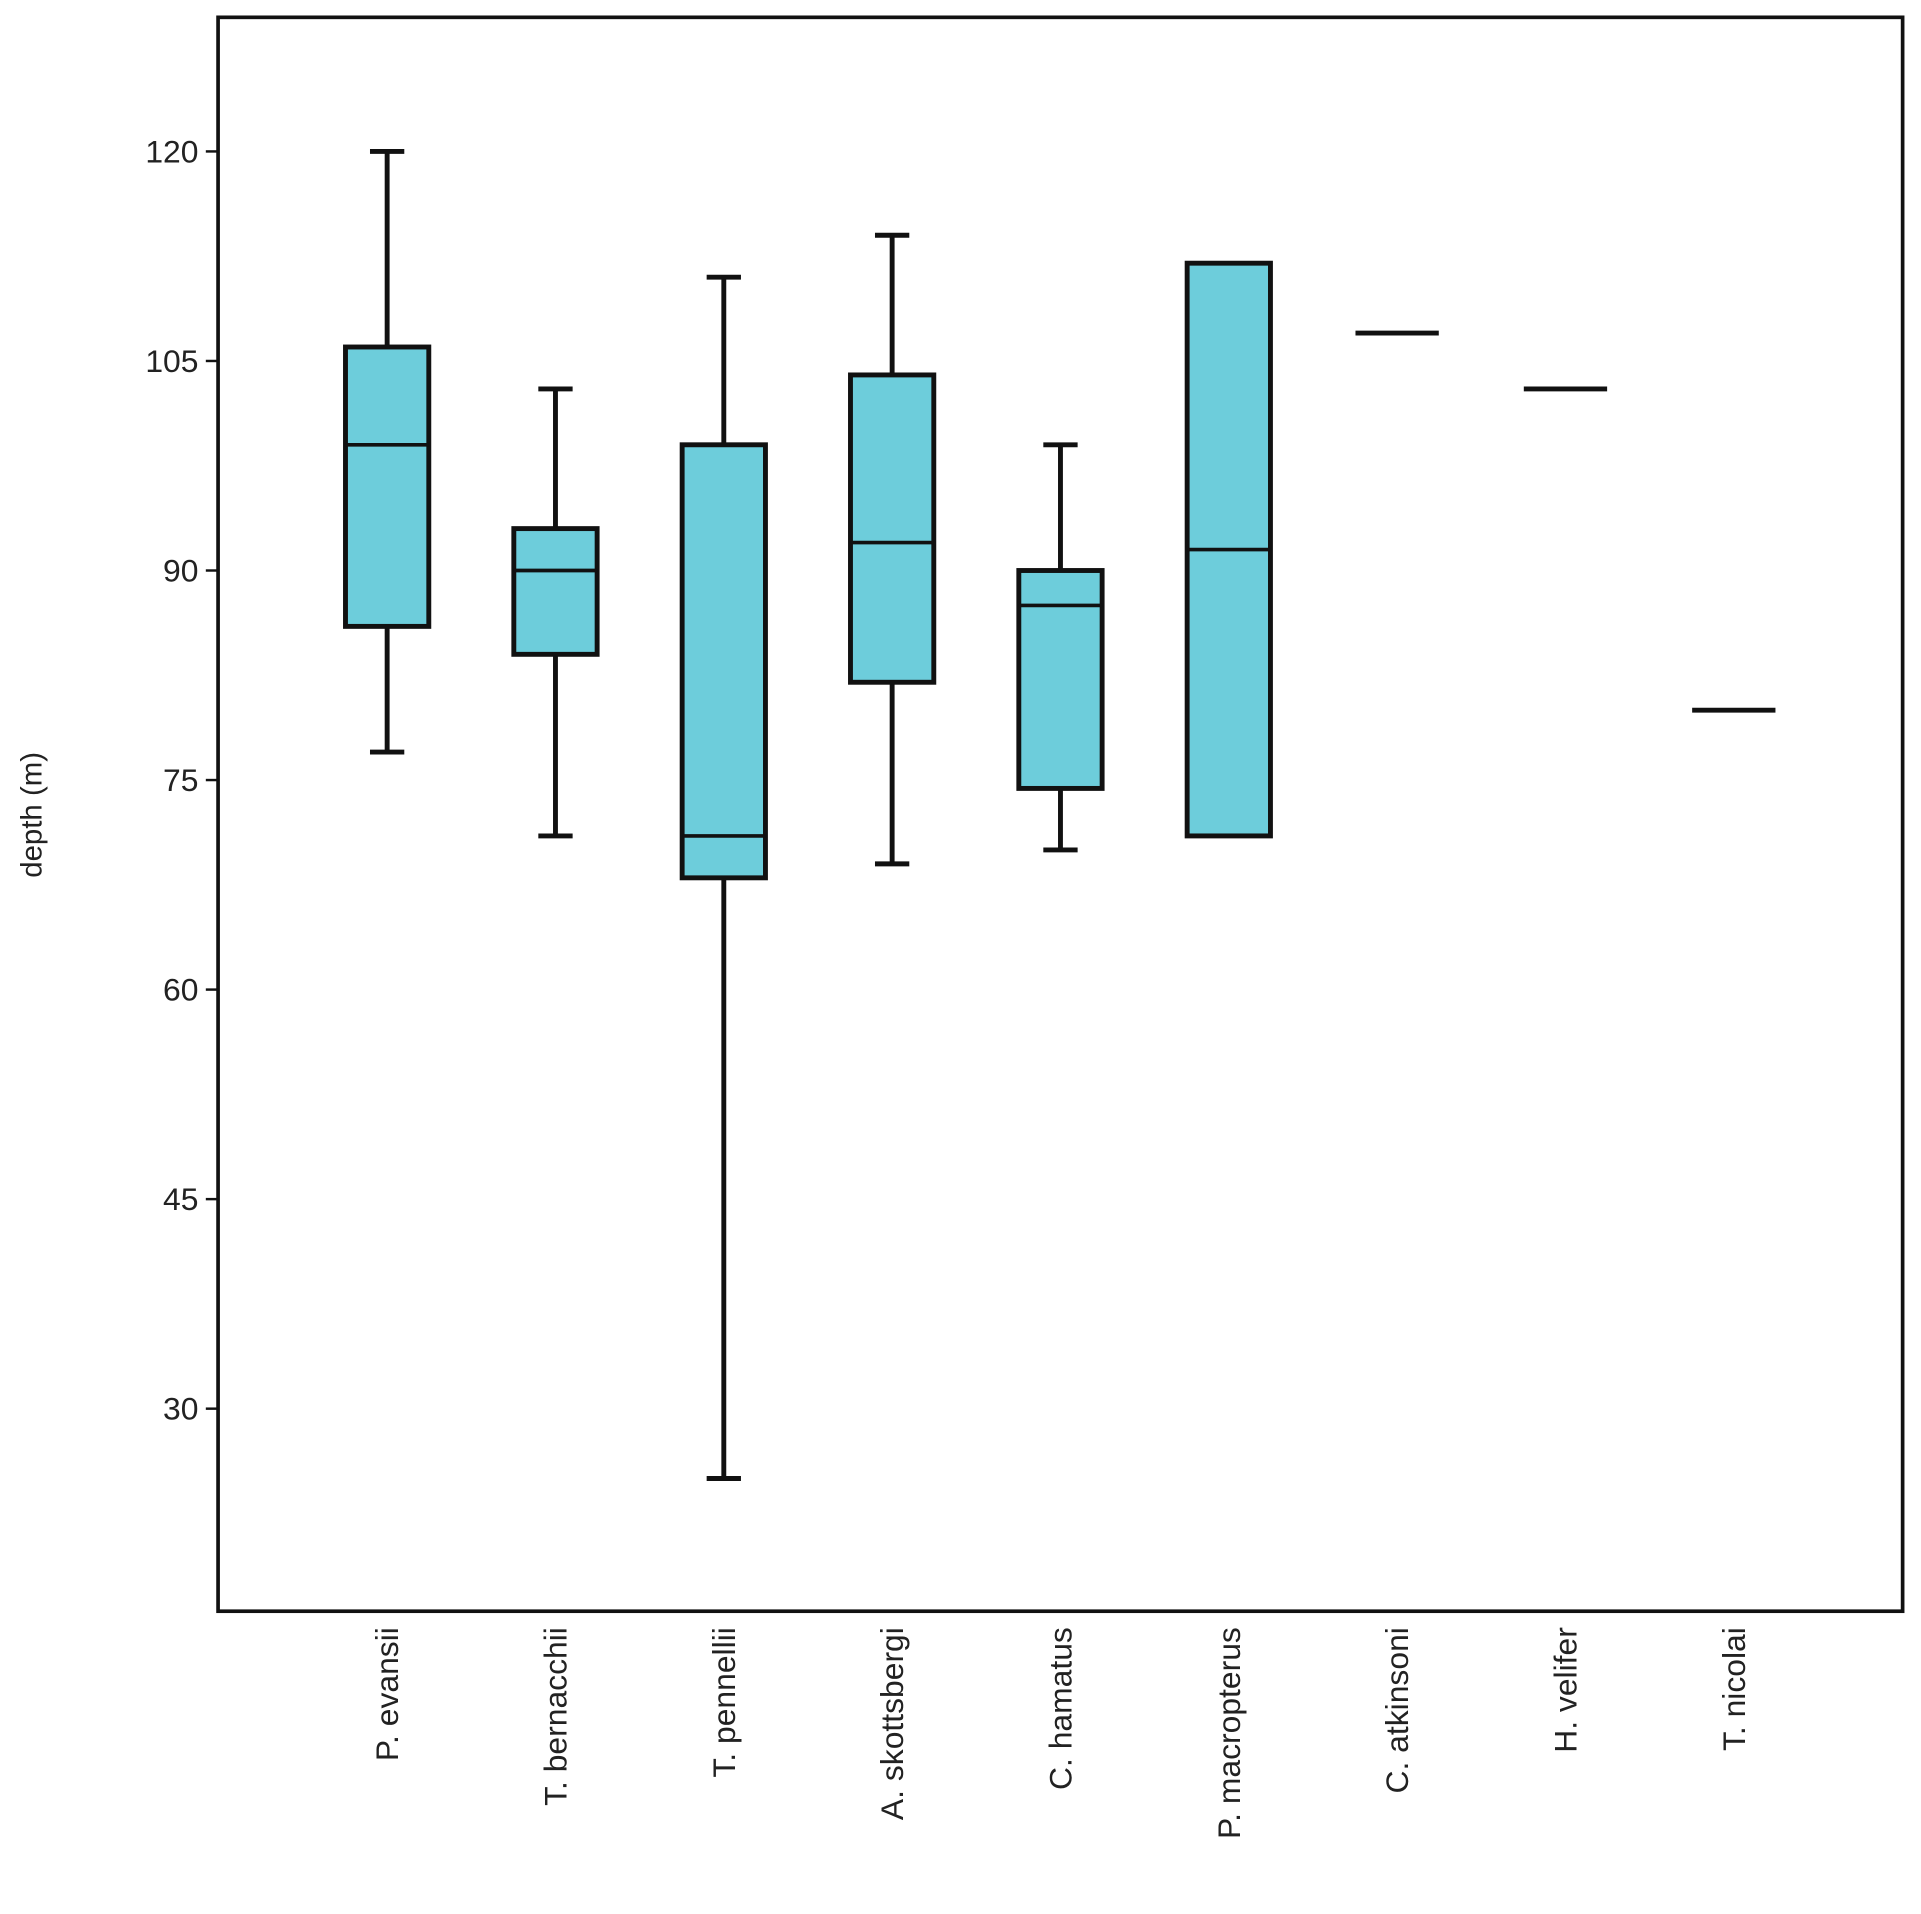 This screenshot has width=1921, height=1914. I want to click on box-p-macropterus, so click(1228, 549).